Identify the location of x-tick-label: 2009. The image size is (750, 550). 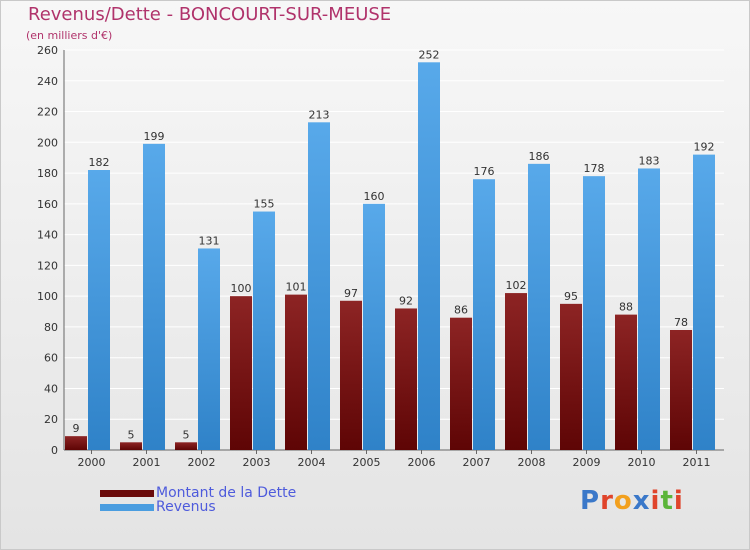
(587, 462).